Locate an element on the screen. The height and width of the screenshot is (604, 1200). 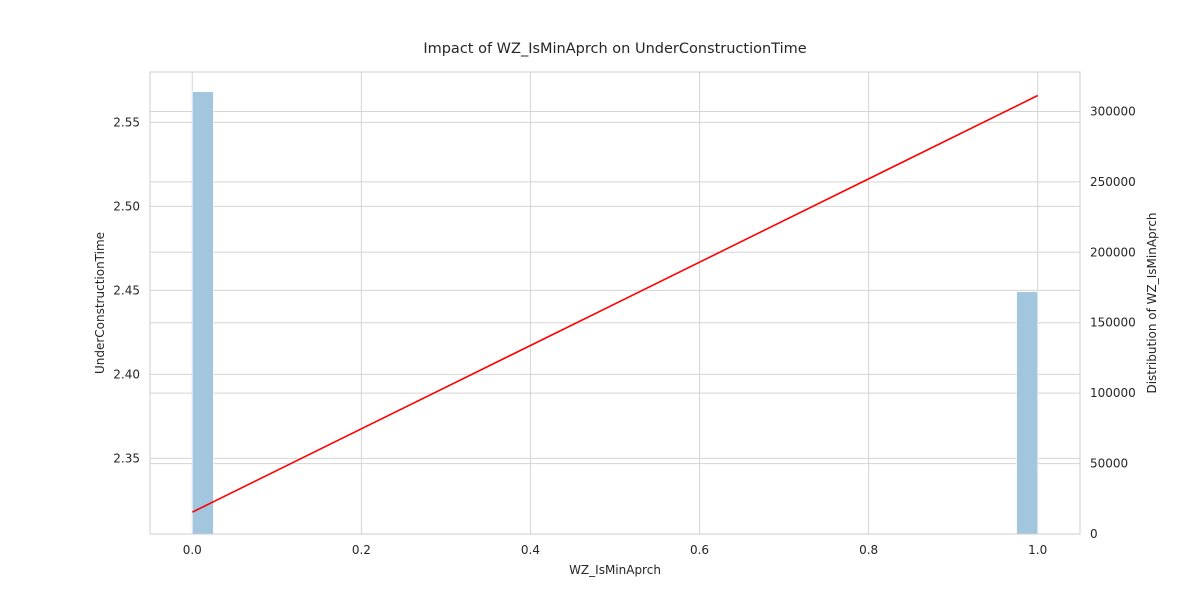
y-tick-label: 2.45 is located at coordinates (126, 290).